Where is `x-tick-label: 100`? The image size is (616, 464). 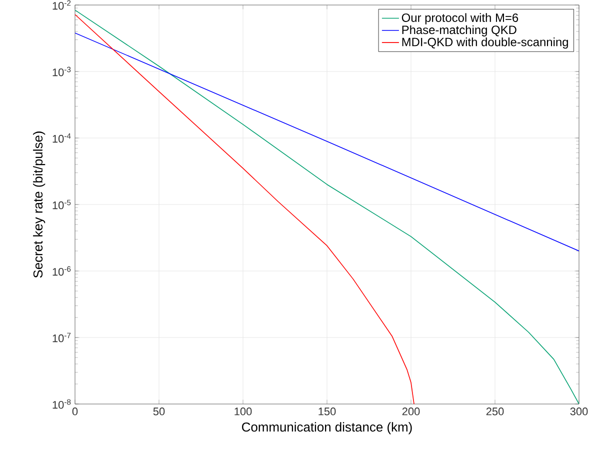
x-tick-label: 100 is located at coordinates (243, 412).